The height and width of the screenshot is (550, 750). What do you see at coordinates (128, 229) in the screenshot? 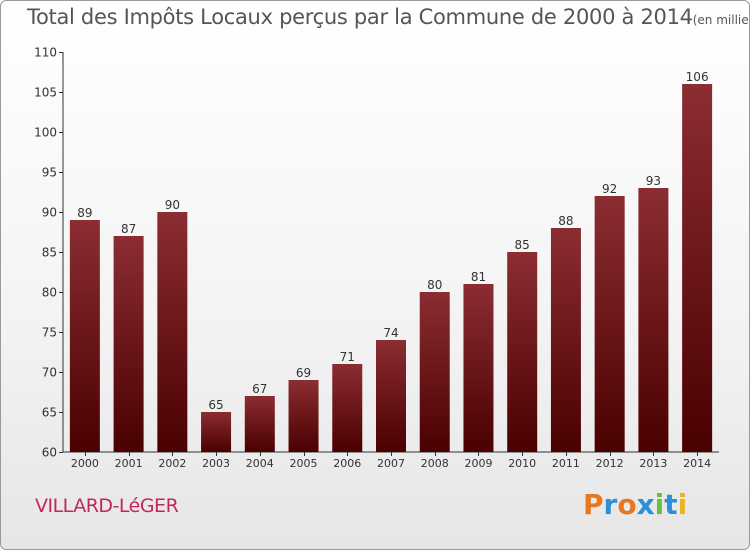
I see `value-label: 87` at bounding box center [128, 229].